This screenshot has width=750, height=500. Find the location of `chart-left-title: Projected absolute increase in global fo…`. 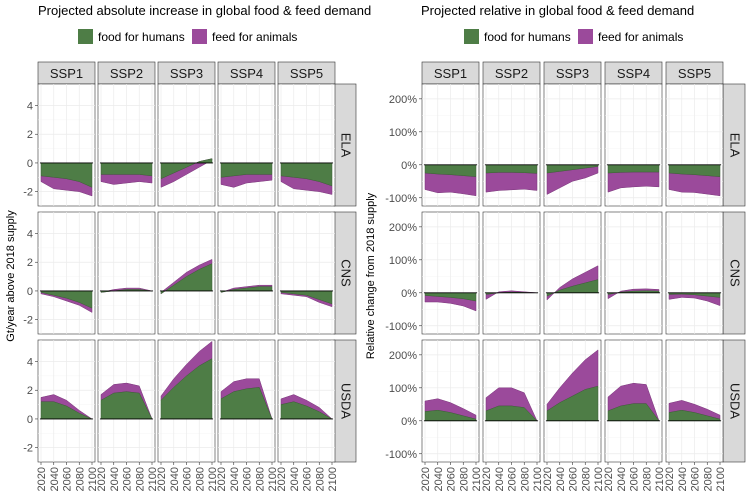

chart-left-title: Projected absolute increase in global fo… is located at coordinates (204, 10).